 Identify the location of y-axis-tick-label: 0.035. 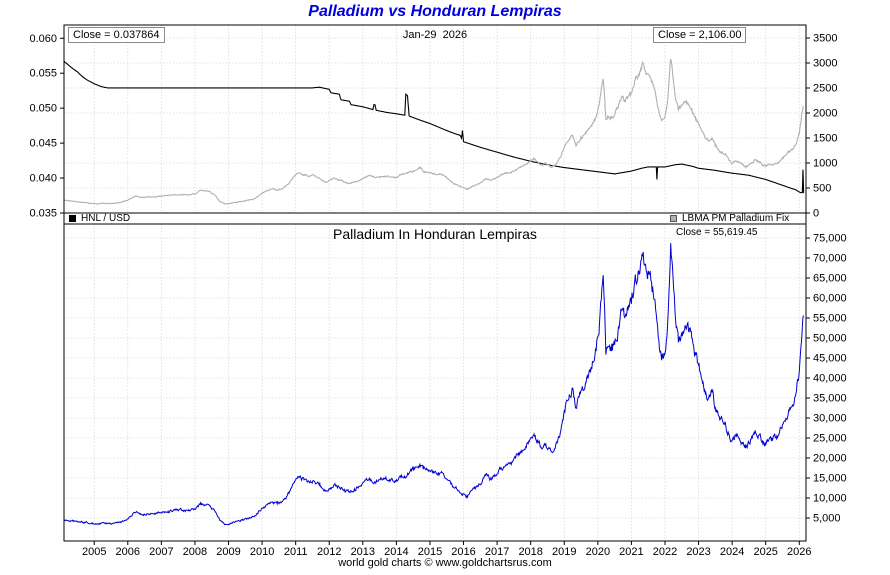
(43, 214).